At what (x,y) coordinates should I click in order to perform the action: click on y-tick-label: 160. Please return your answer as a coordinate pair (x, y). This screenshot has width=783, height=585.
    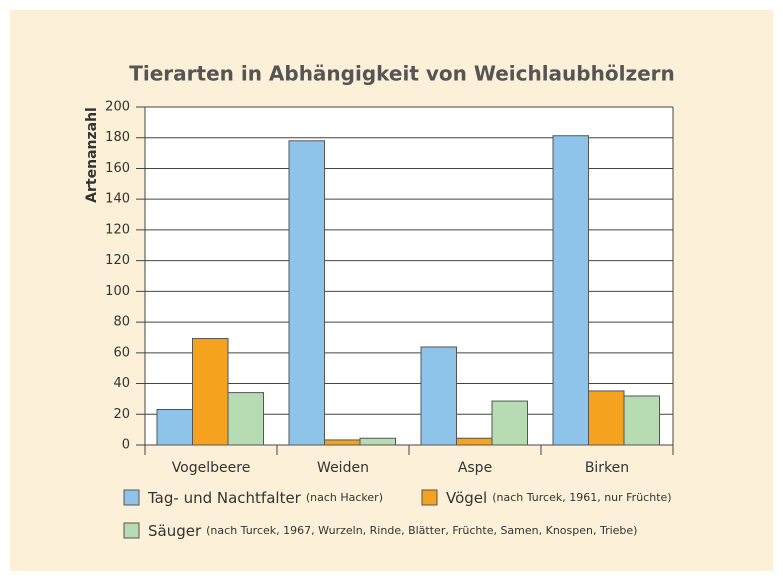
    Looking at the image, I should click on (117, 168).